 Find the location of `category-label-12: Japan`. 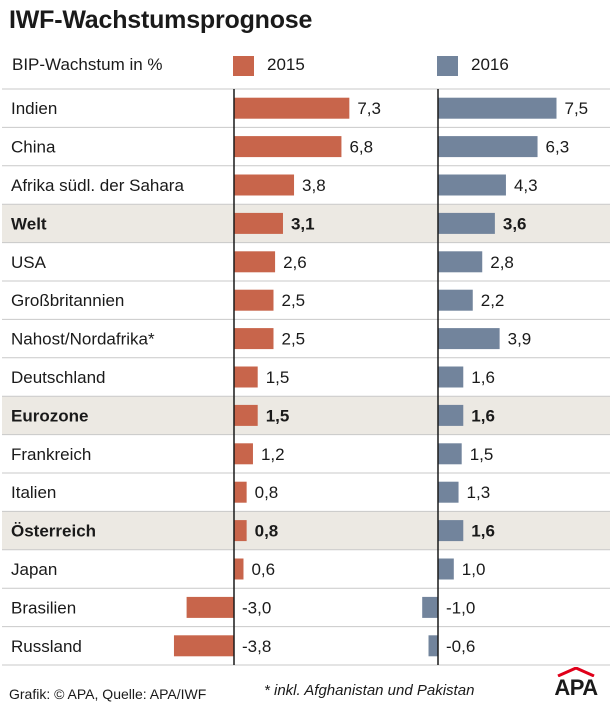

category-label-12: Japan is located at coordinates (34, 569).